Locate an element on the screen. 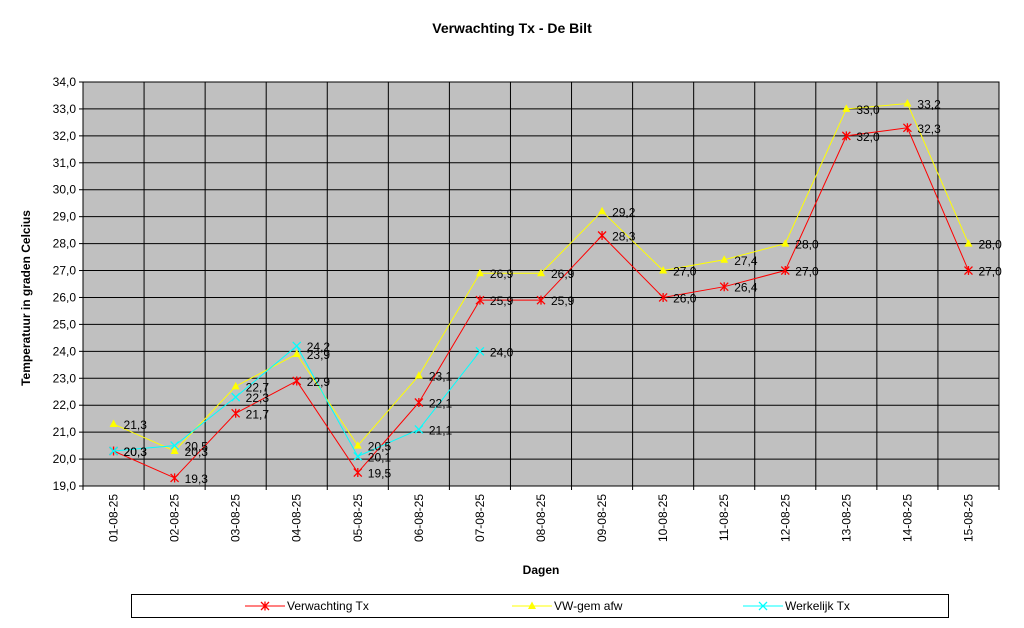  data-label: 24,2 is located at coordinates (319, 347).